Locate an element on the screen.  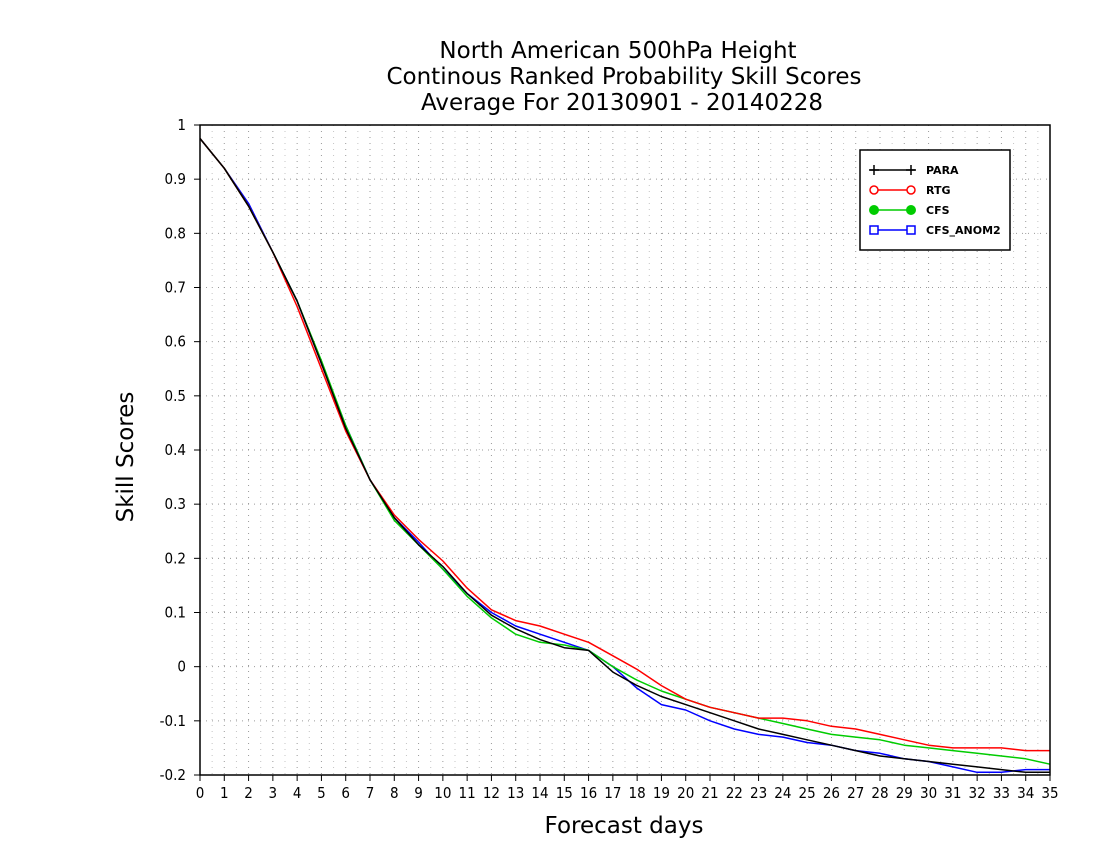
x-tick-label: 15 is located at coordinates (564, 793).